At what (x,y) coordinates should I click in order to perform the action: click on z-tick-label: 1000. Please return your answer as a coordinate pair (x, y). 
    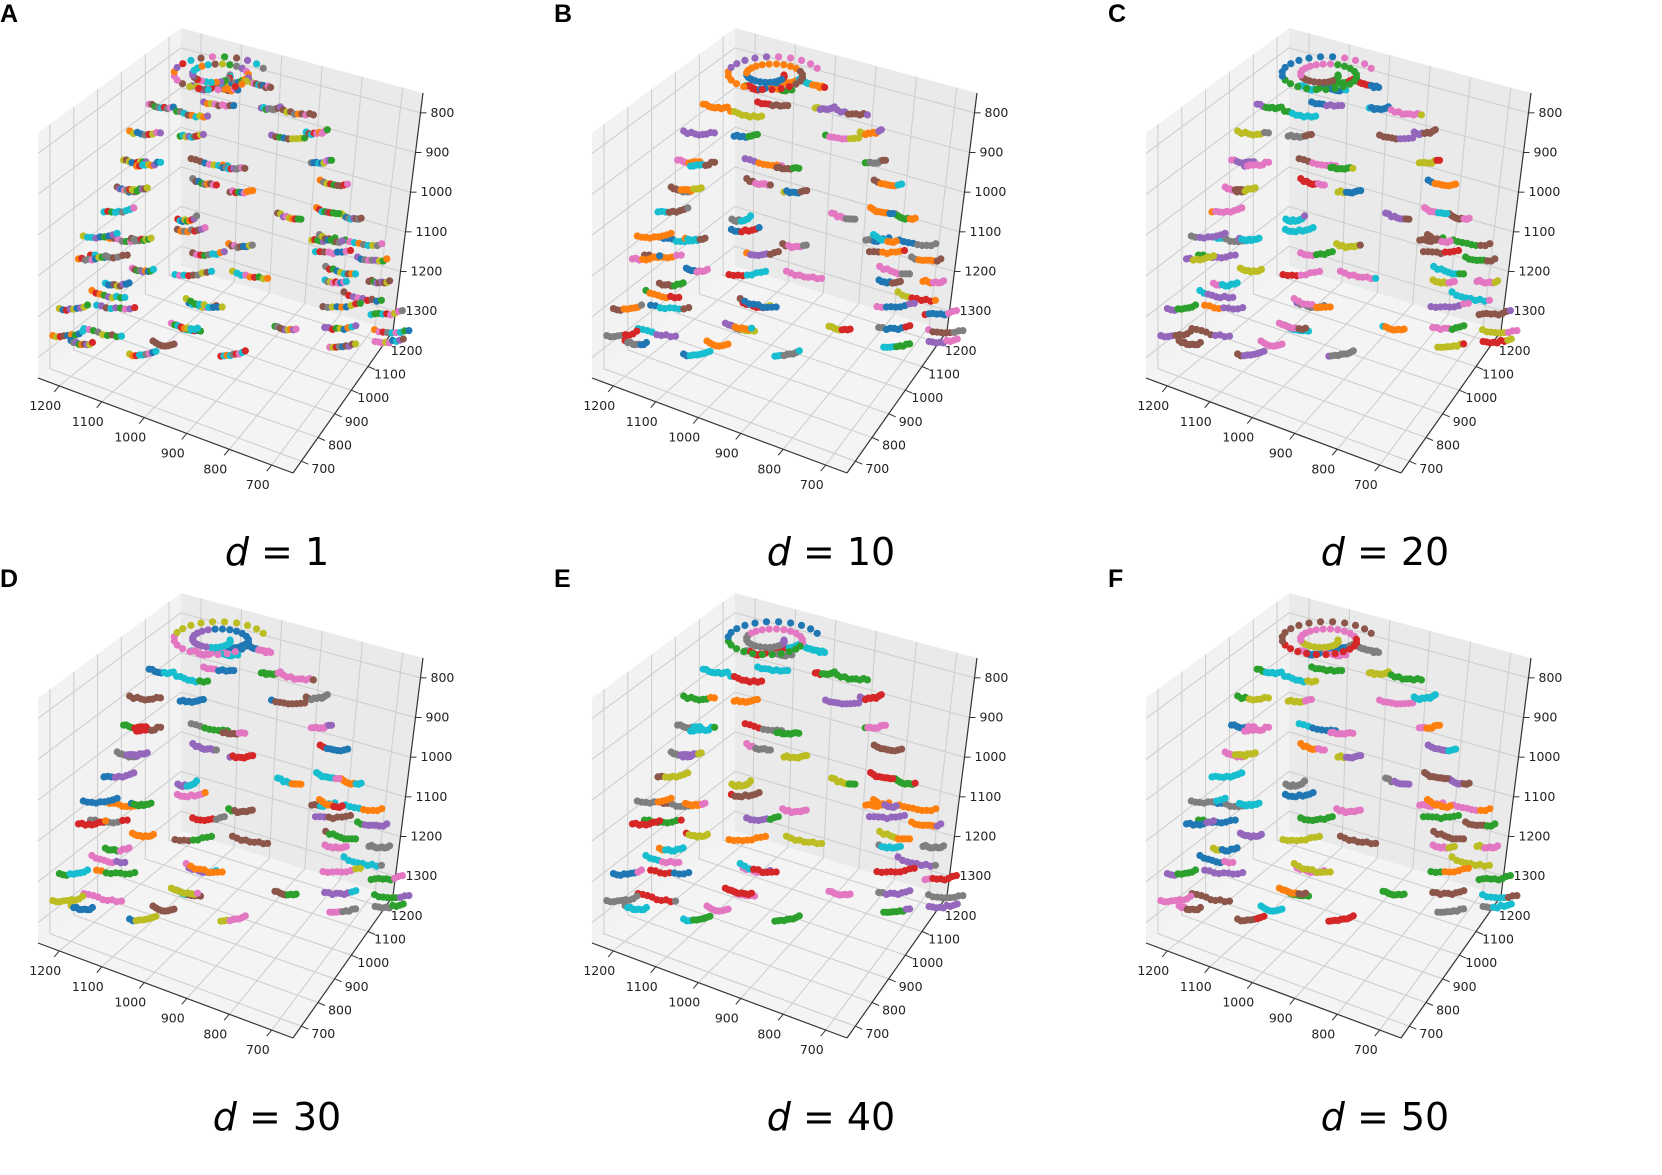
    Looking at the image, I should click on (1545, 756).